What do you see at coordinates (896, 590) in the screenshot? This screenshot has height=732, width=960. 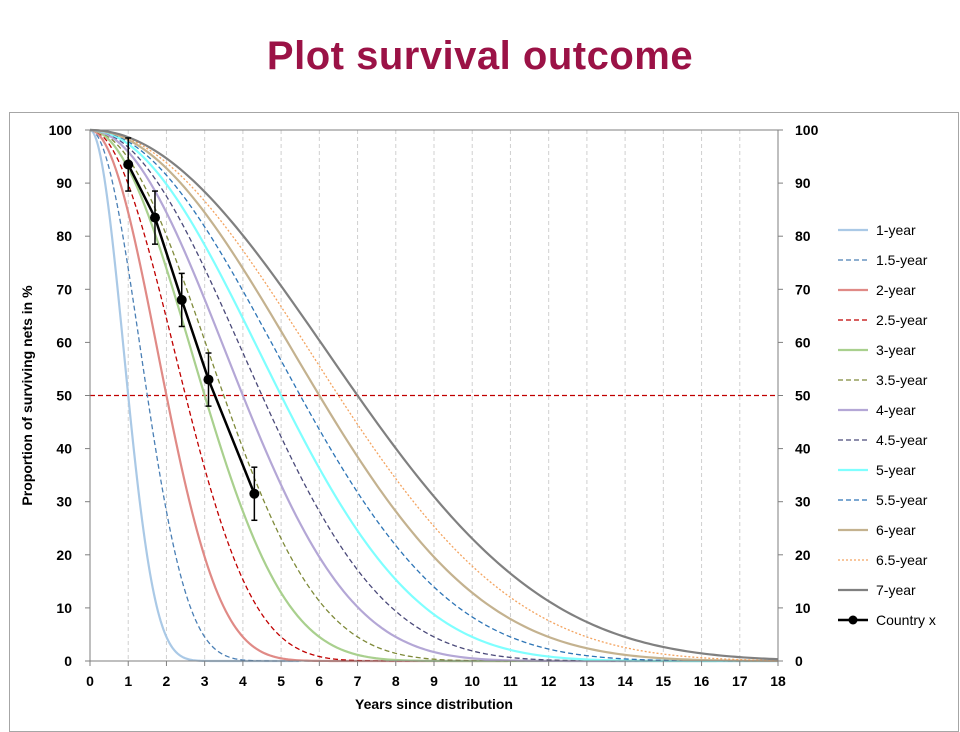 I see `legend-label: 7-year` at bounding box center [896, 590].